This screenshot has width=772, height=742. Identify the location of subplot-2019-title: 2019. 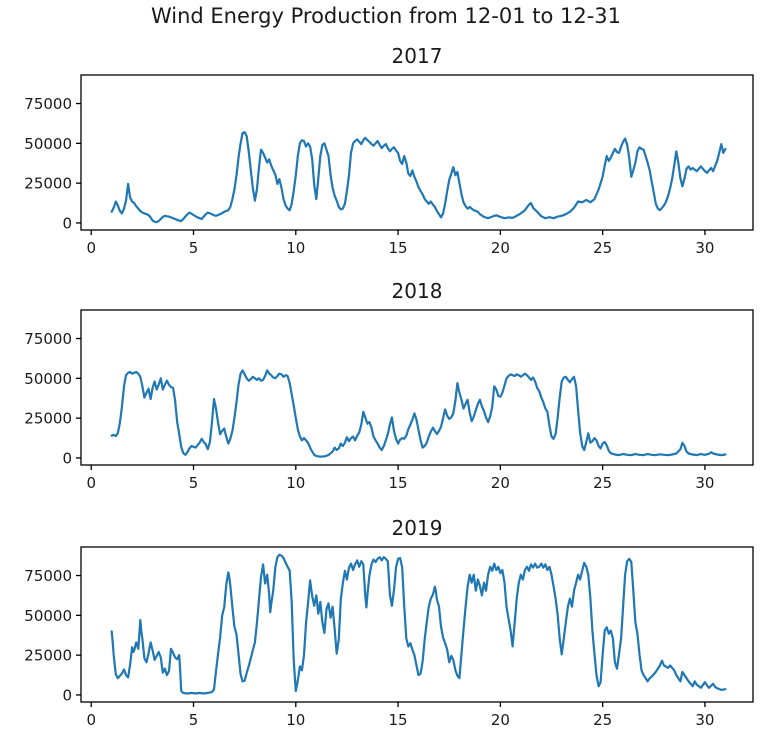
(417, 528).